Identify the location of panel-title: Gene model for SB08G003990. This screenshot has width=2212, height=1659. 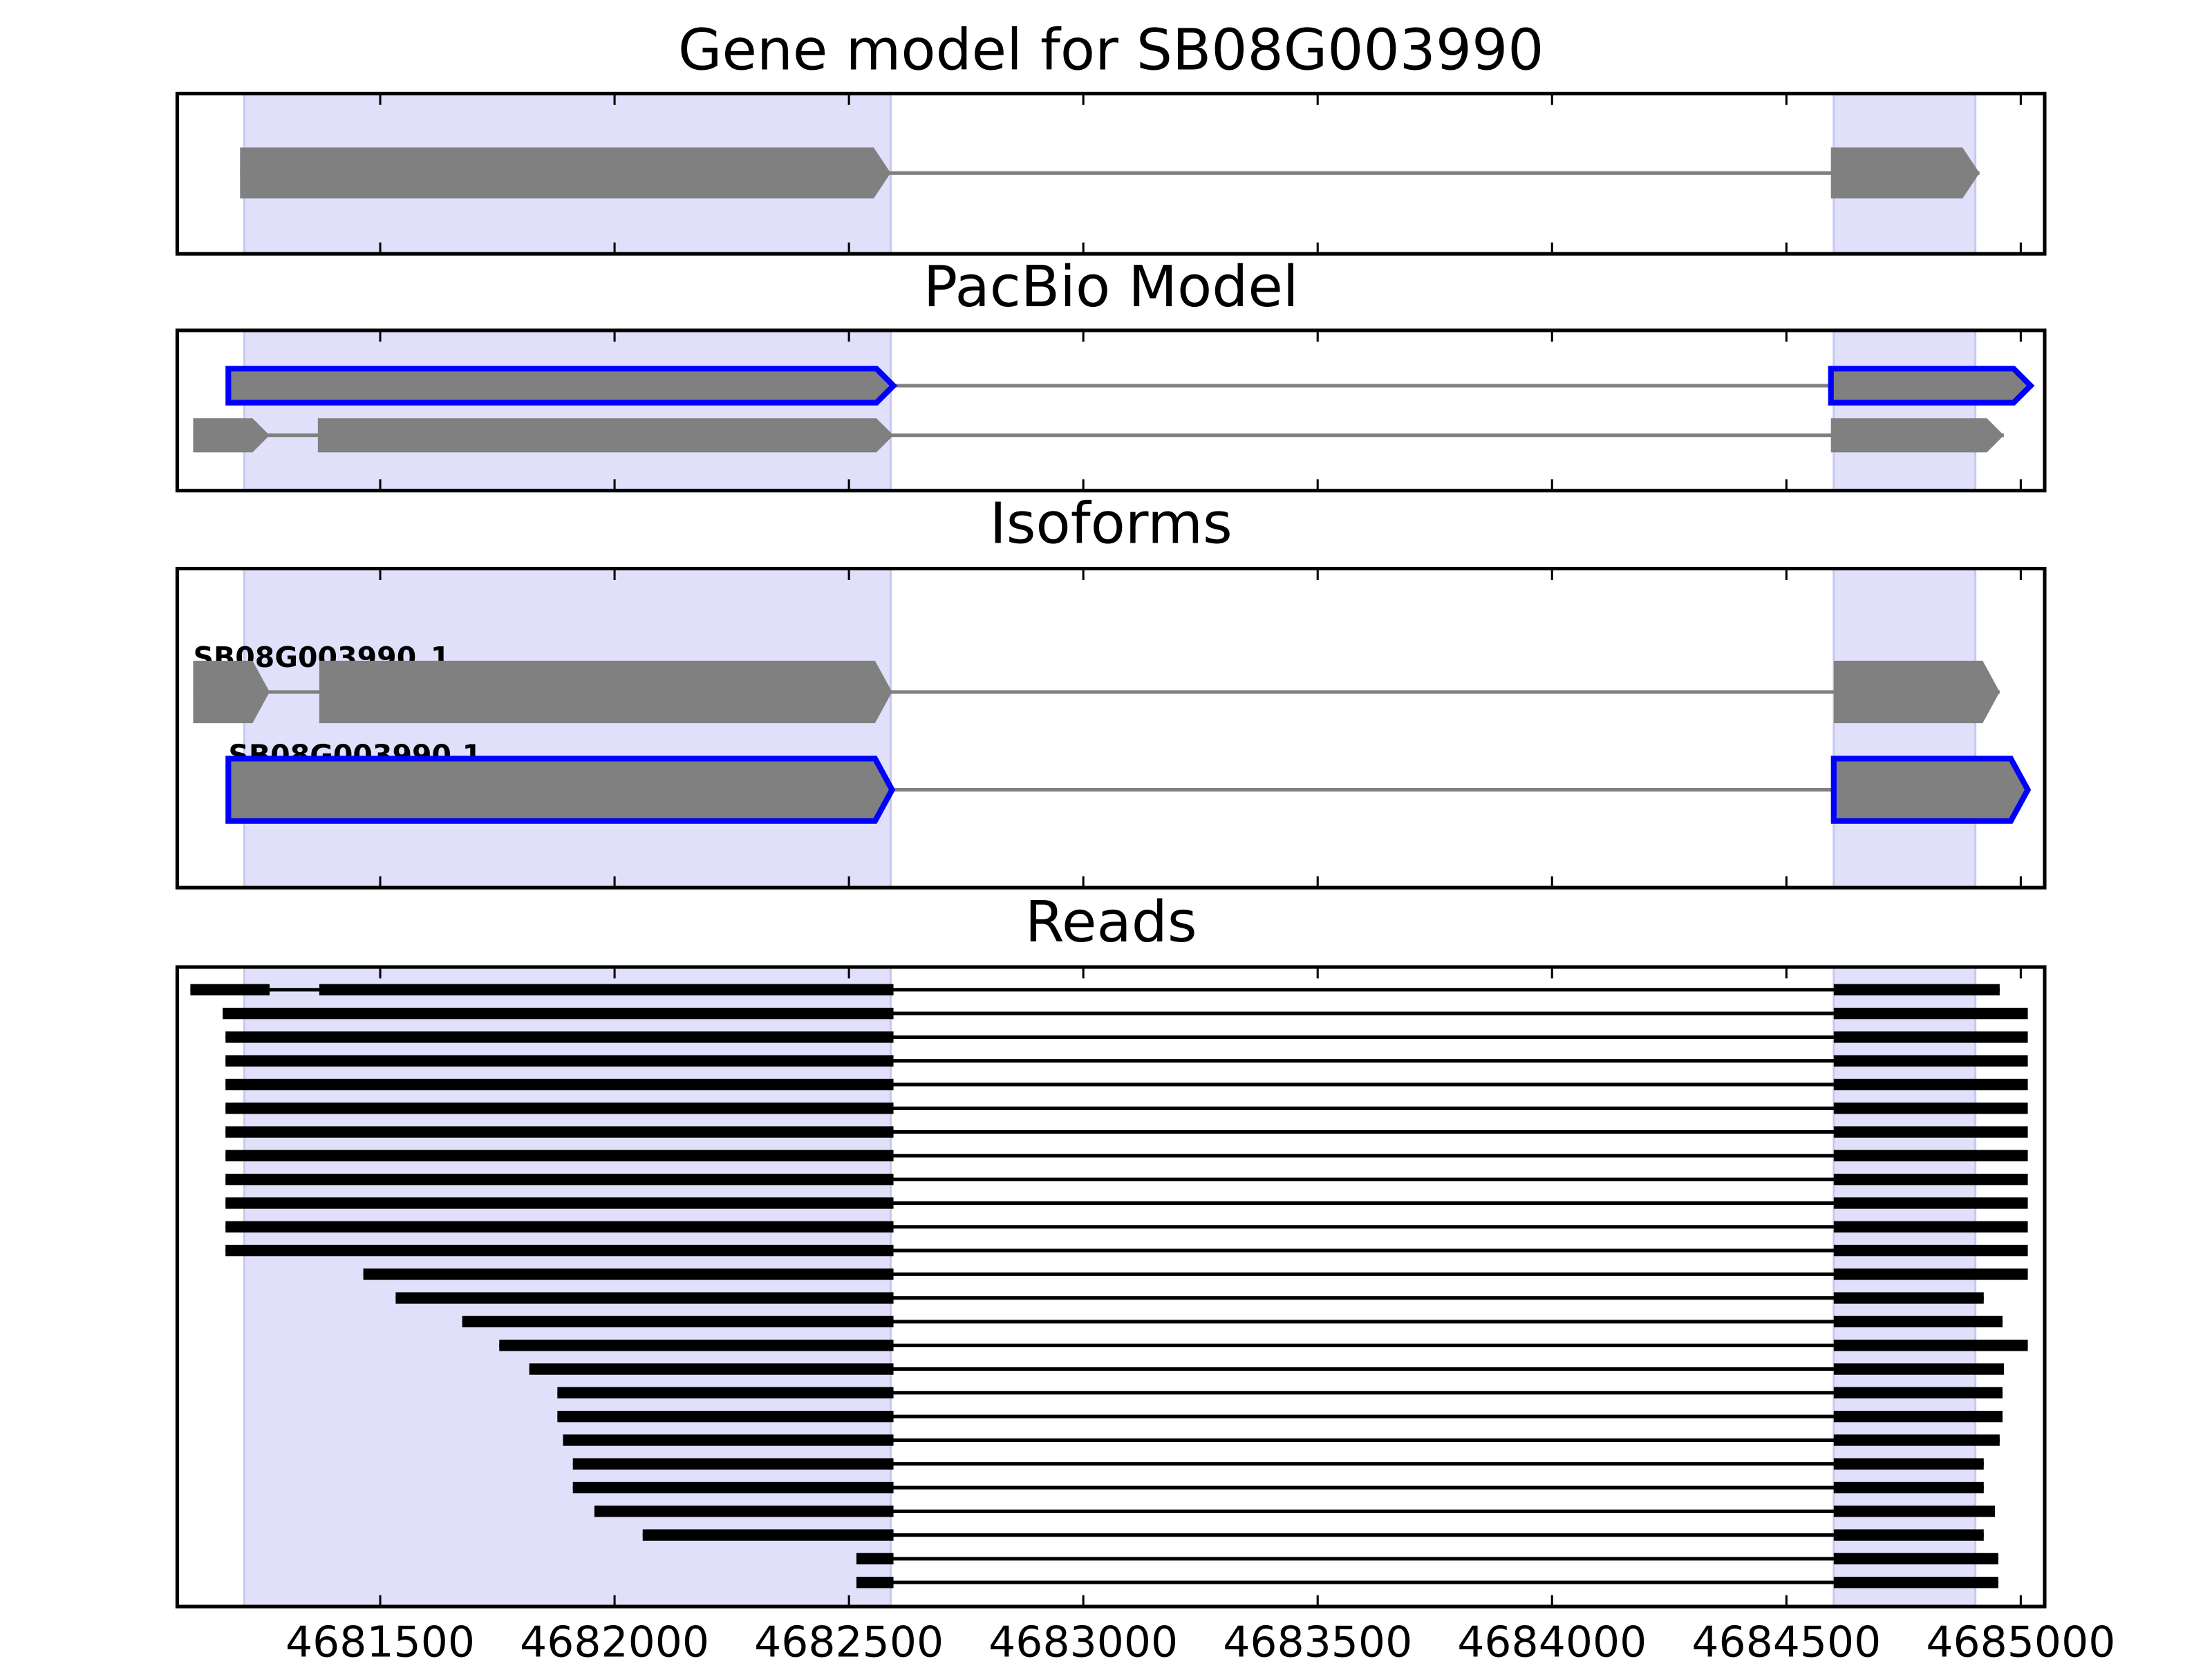
(1111, 50).